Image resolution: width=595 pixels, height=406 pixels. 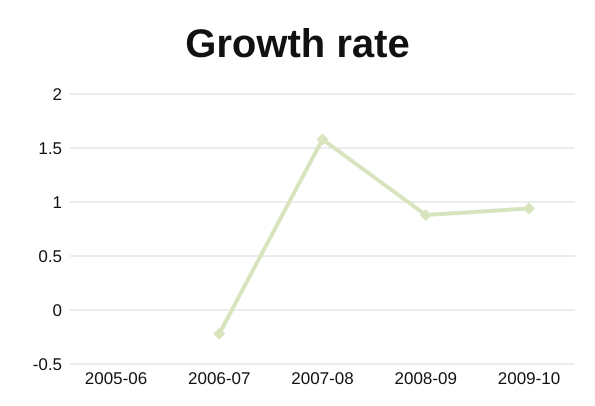 What do you see at coordinates (47, 364) in the screenshot?
I see `y-tick-label: -0.5` at bounding box center [47, 364].